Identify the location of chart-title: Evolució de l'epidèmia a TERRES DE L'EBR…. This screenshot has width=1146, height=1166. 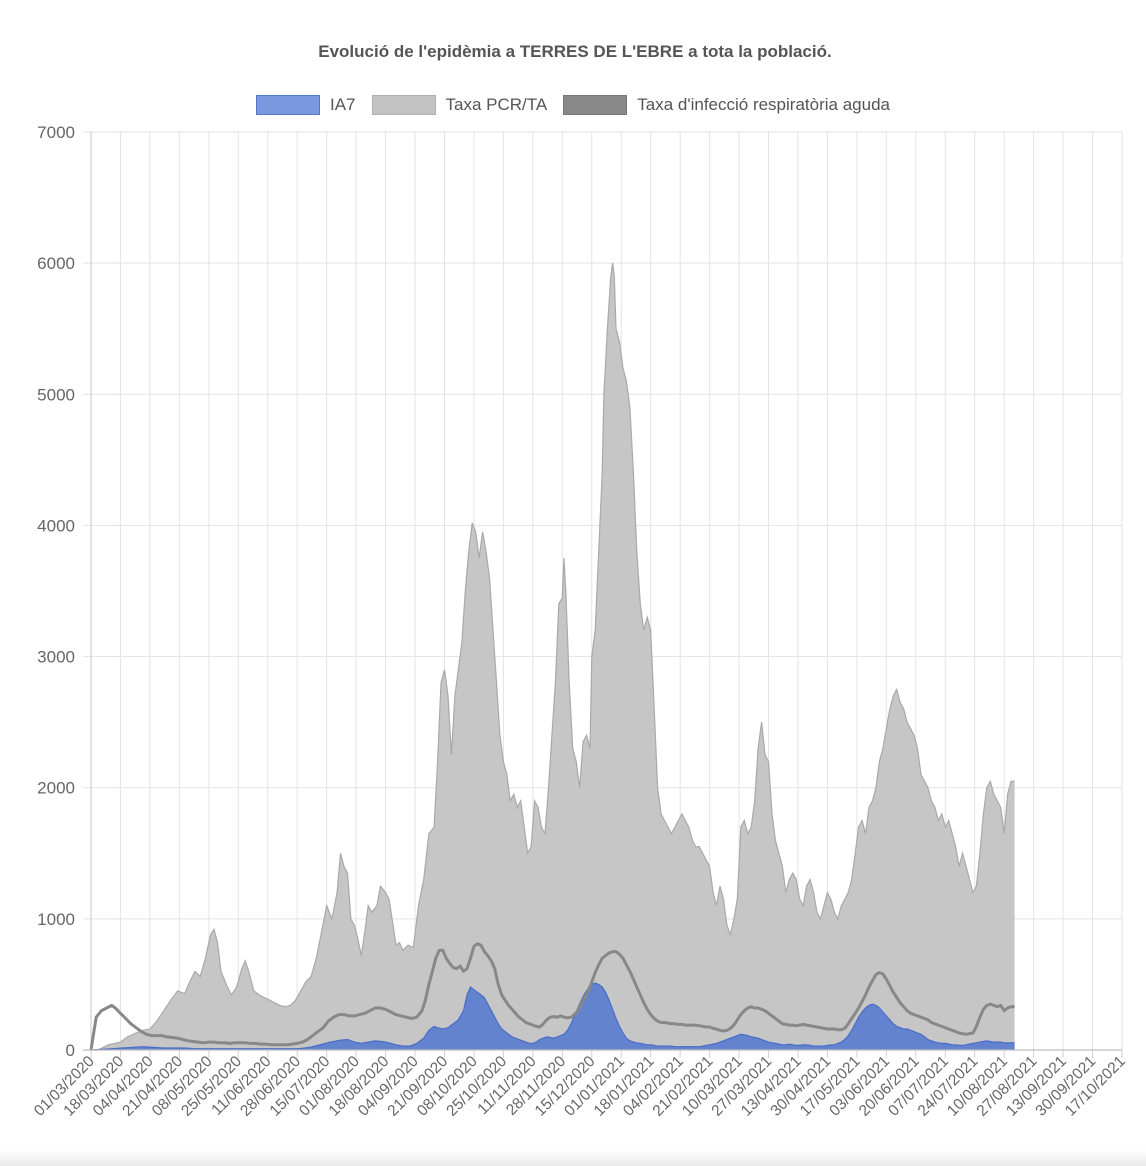
(575, 51).